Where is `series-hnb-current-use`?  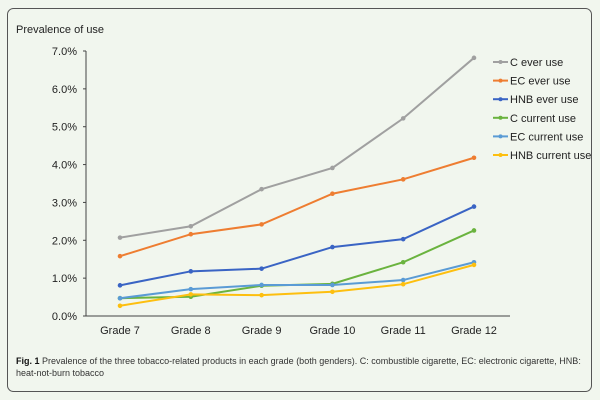 series-hnb-current-use is located at coordinates (297, 285).